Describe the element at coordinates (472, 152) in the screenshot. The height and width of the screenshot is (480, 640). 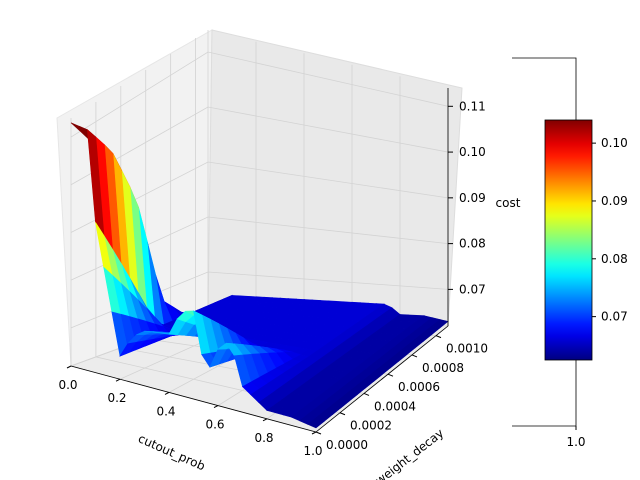
I see `z-tick-label: 0.10` at that location.